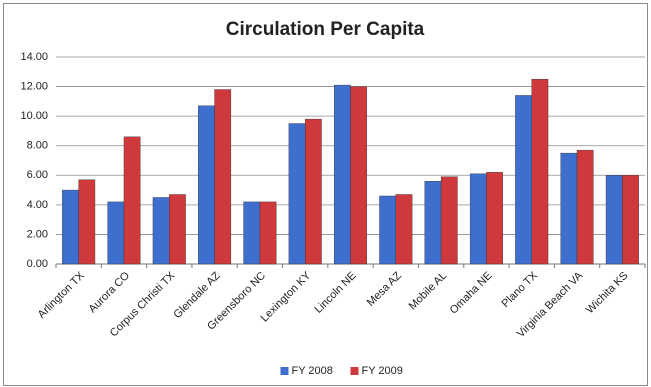 The image size is (651, 387). Describe the element at coordinates (312, 371) in the screenshot. I see `legend-label: FY 2008` at that location.